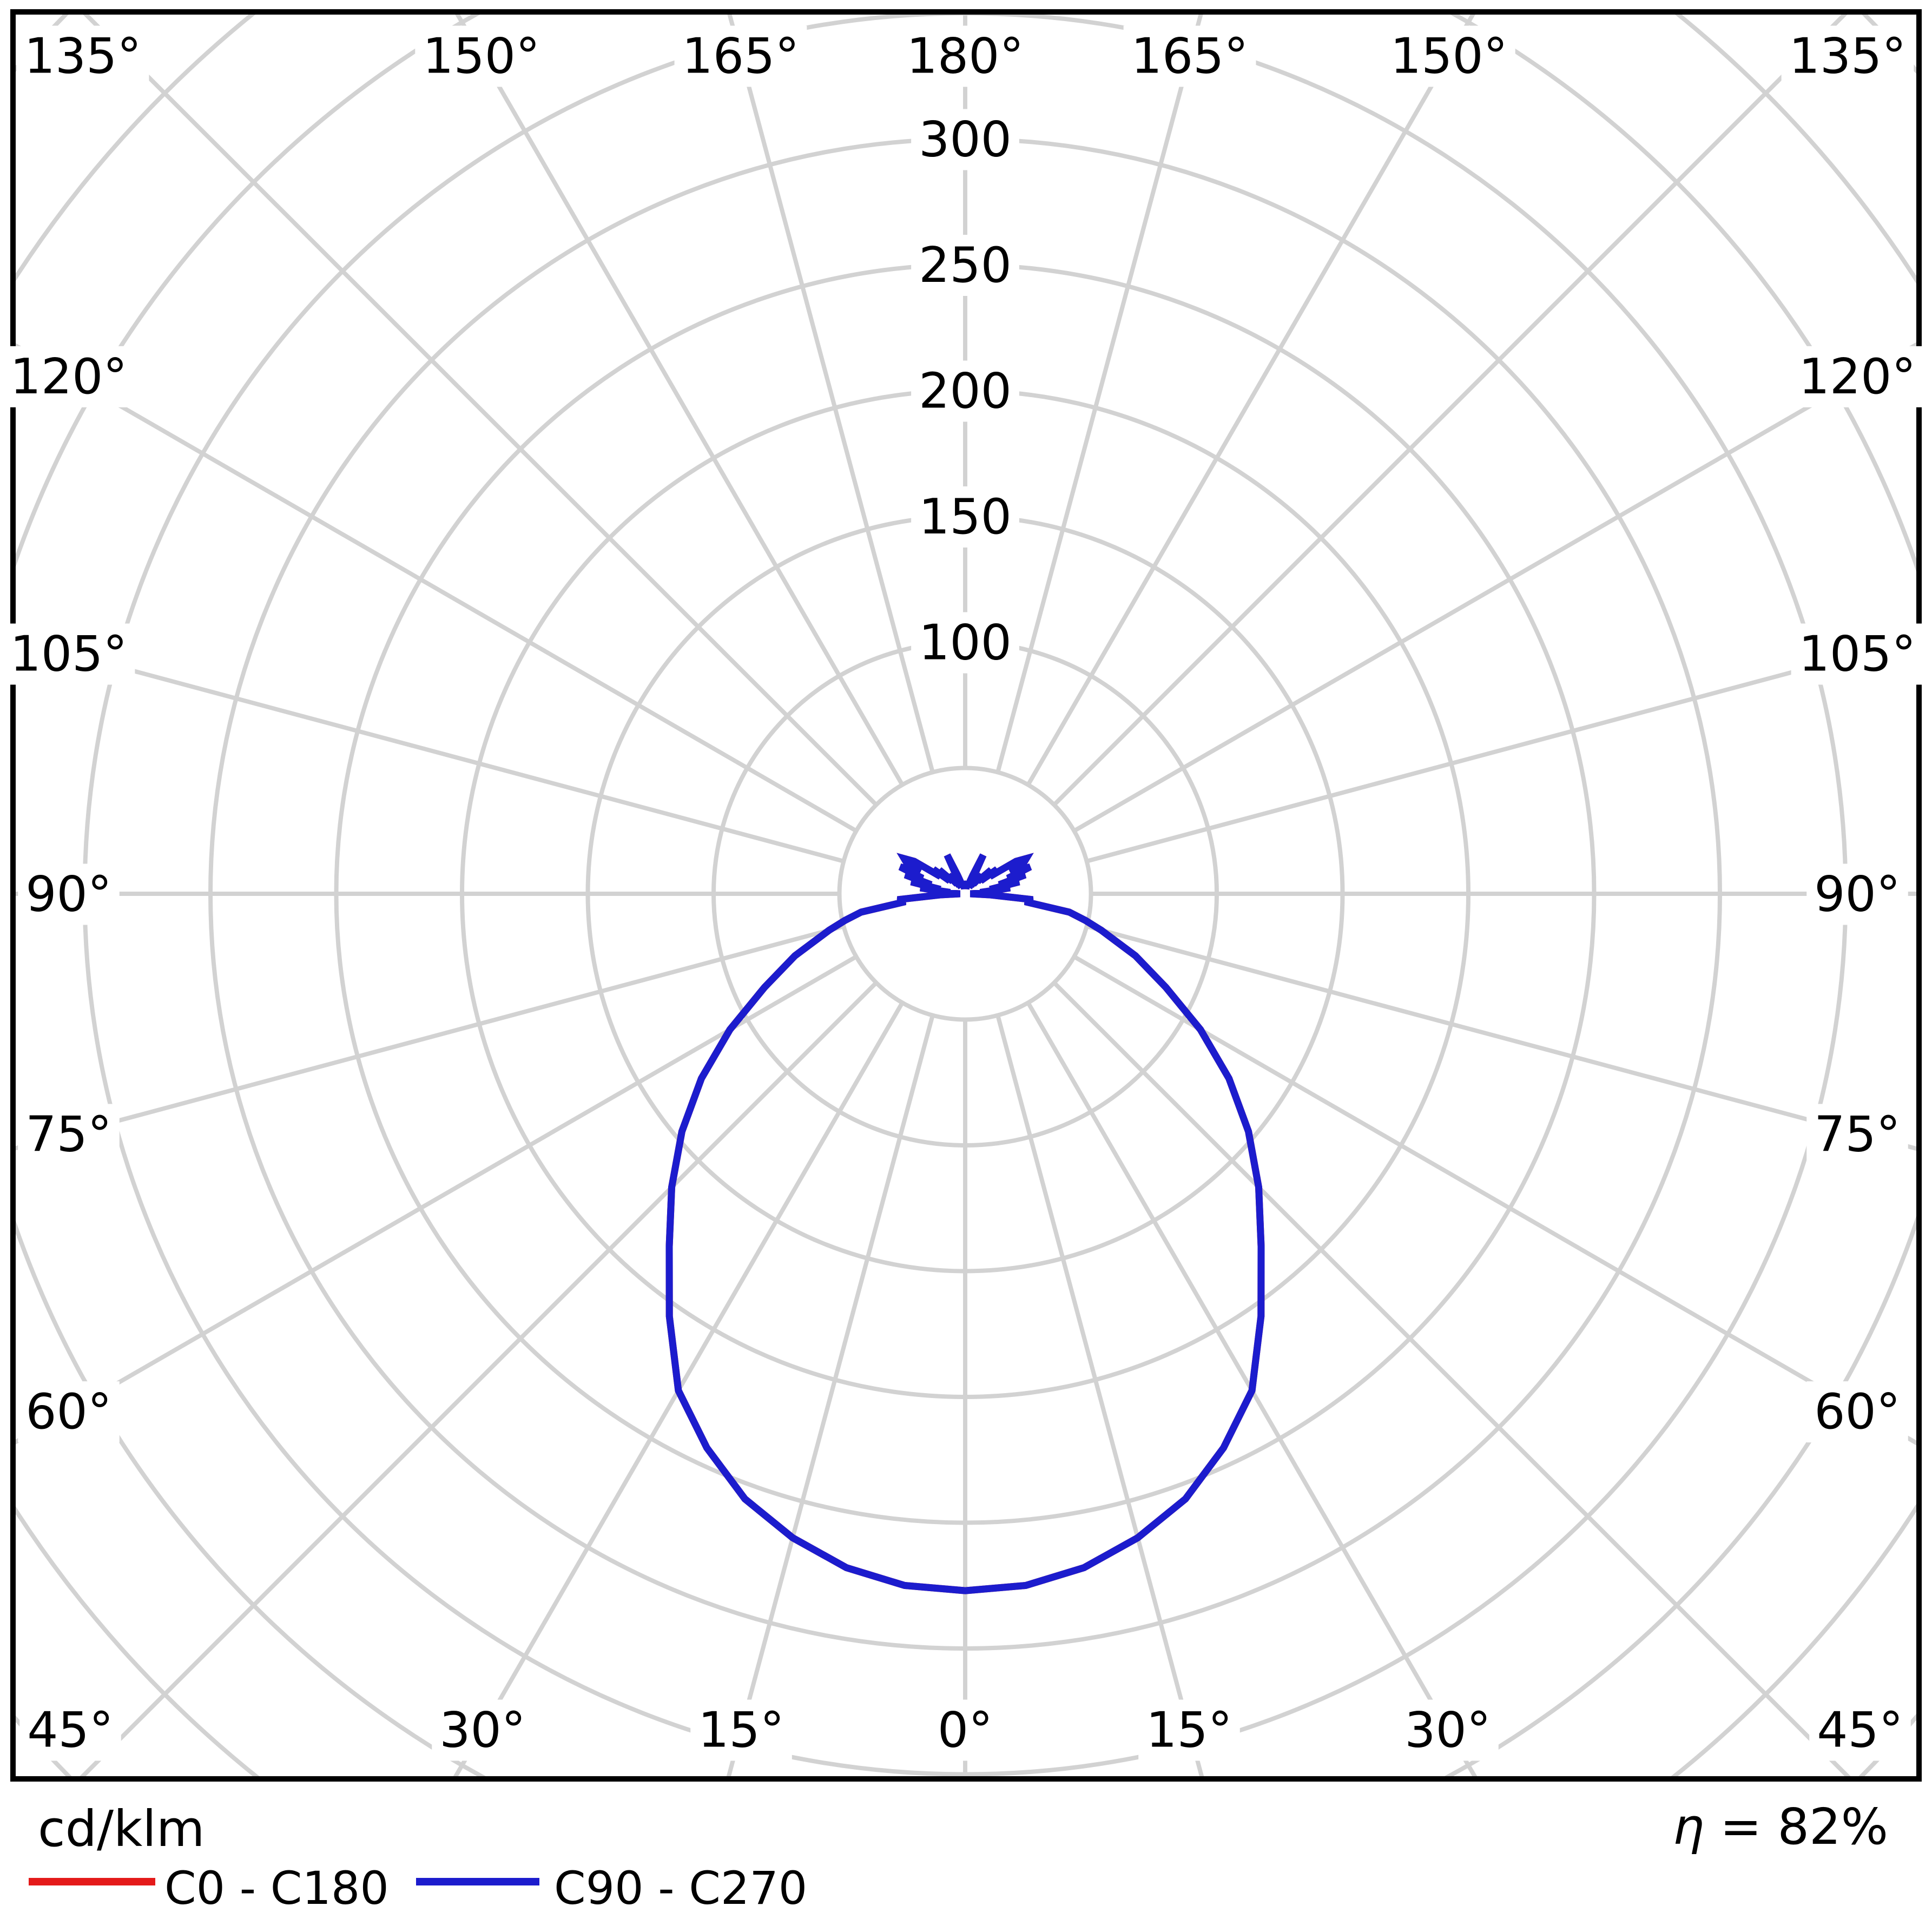 This screenshot has height=1932, width=1932. I want to click on angle-label-75-left-text: 75°, so click(68, 1134).